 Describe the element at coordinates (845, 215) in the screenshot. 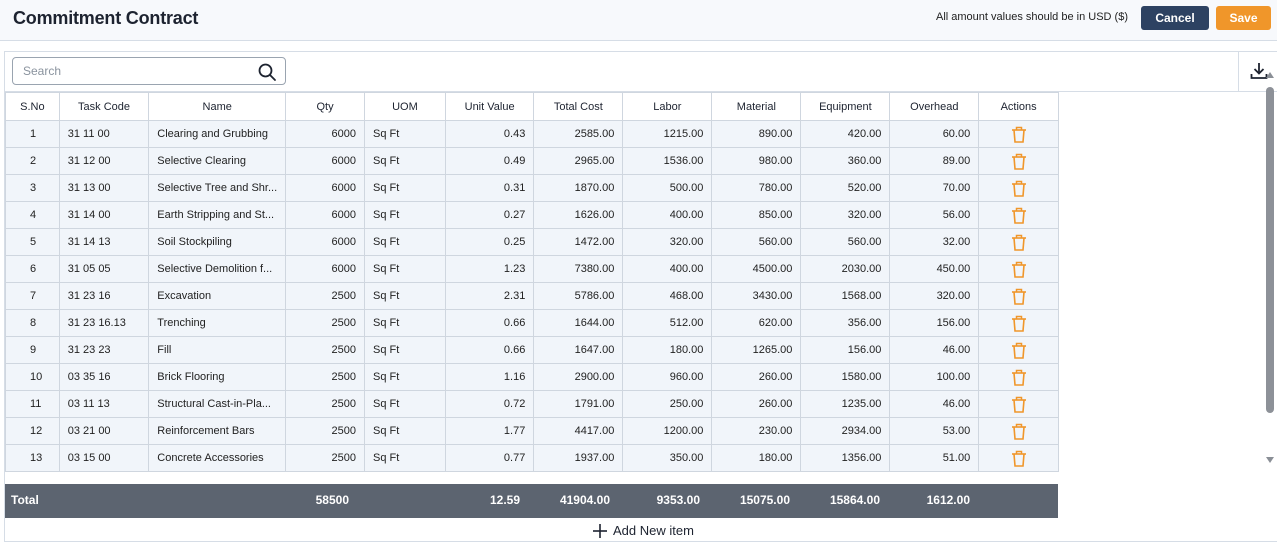

I see `cell-equipment: 320.00` at that location.